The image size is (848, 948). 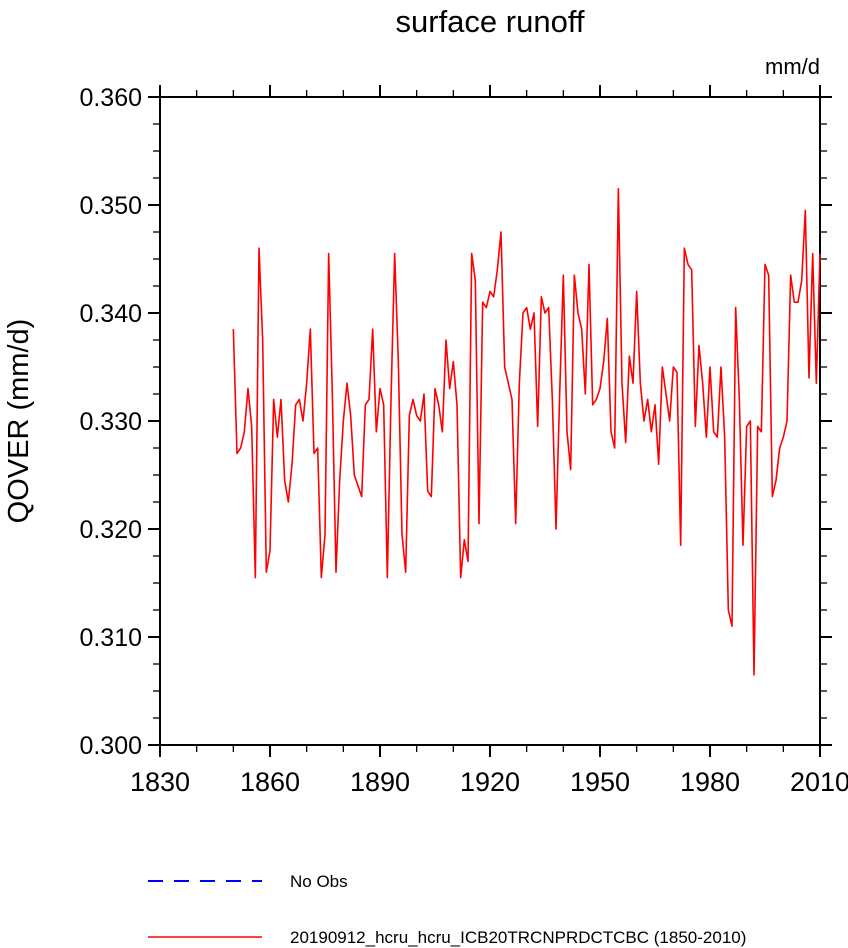 I want to click on x-tick-label: 1890, so click(x=380, y=782).